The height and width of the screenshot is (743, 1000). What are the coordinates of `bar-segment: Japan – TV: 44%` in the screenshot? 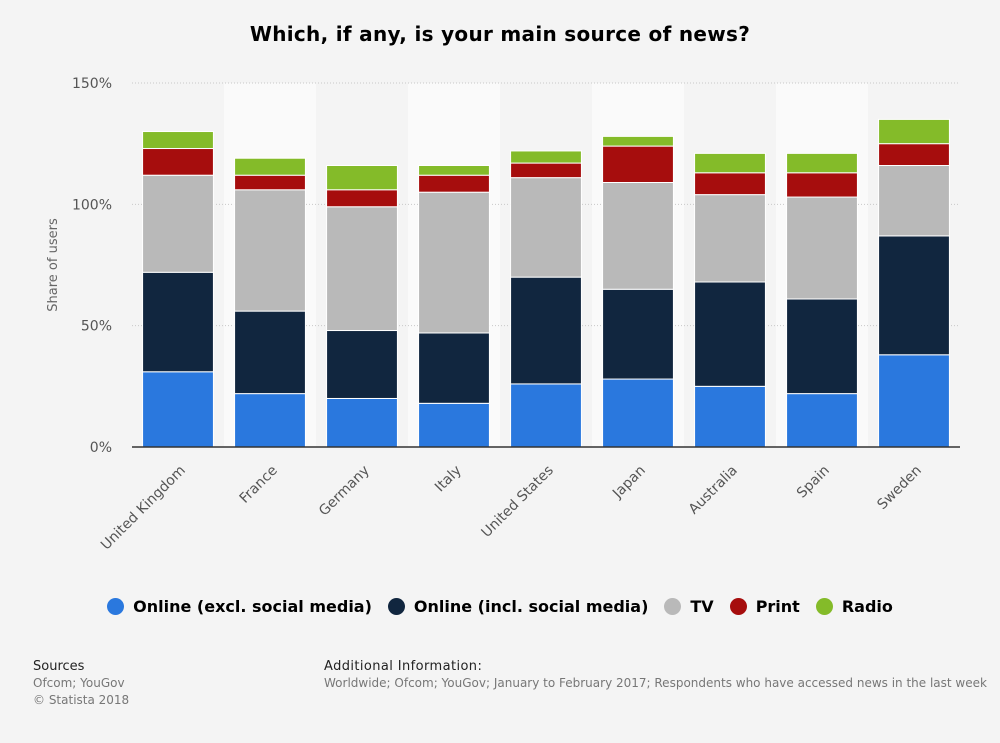 It's located at (638, 235).